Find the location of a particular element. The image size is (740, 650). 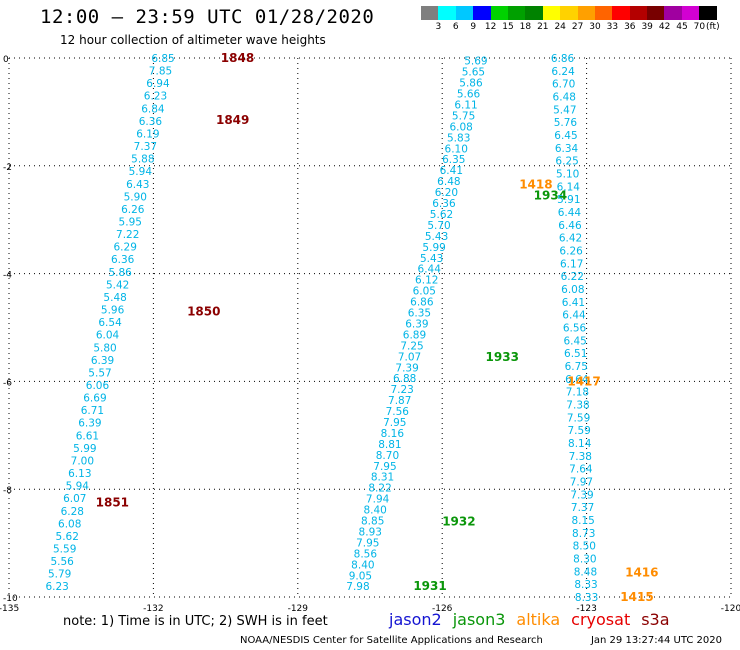

wave-height-value: 8.73 is located at coordinates (583, 534).